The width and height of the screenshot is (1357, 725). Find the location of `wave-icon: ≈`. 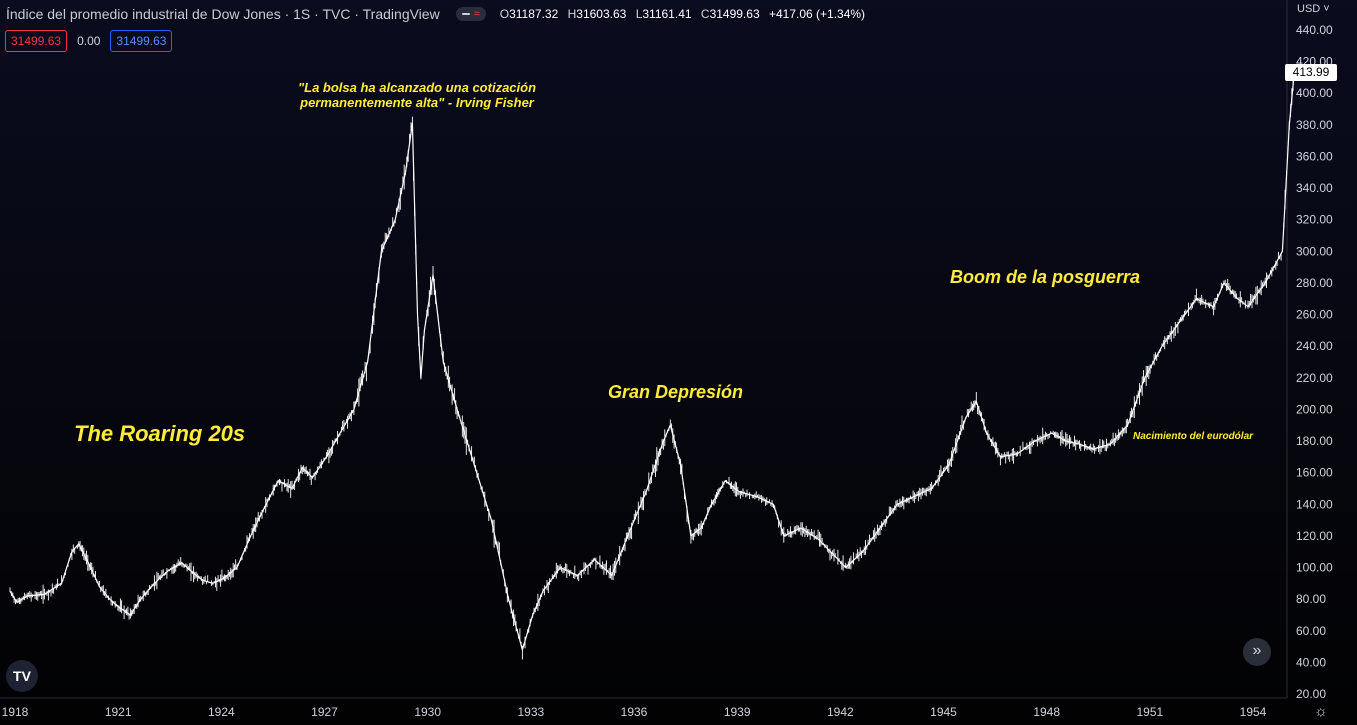

wave-icon: ≈ is located at coordinates (476, 14).